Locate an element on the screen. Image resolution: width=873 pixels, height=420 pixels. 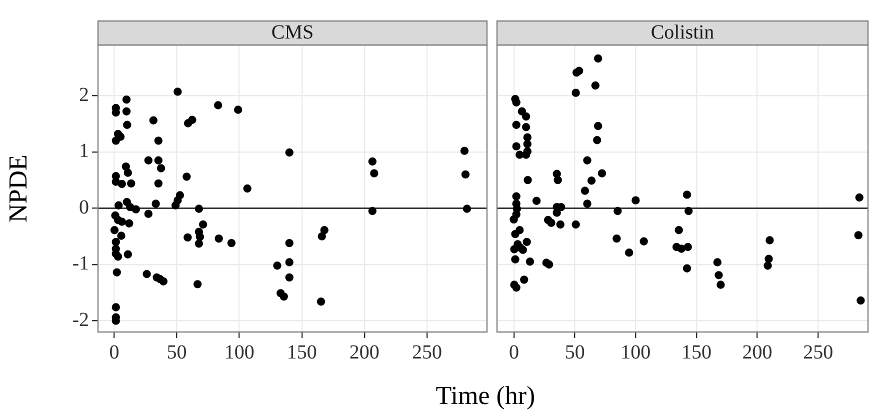
y-tick-label: 2 is located at coordinates (84, 95).